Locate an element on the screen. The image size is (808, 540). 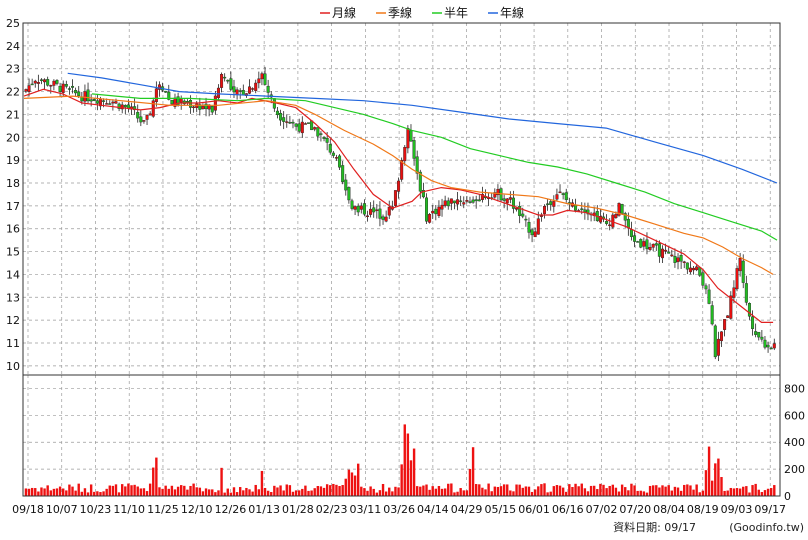
legend-label-1: 季線 is located at coordinates (400, 12).